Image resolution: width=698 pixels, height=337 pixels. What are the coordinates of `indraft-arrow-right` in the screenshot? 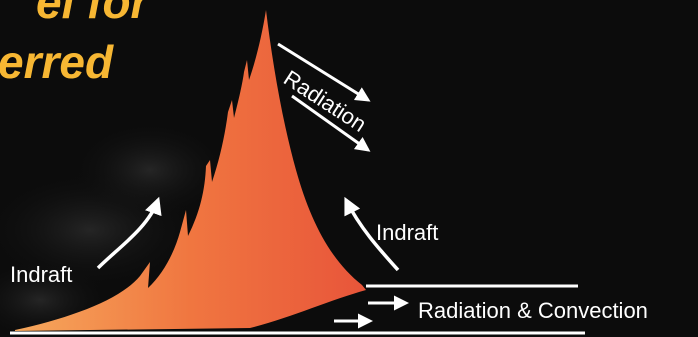 It's located at (372, 234).